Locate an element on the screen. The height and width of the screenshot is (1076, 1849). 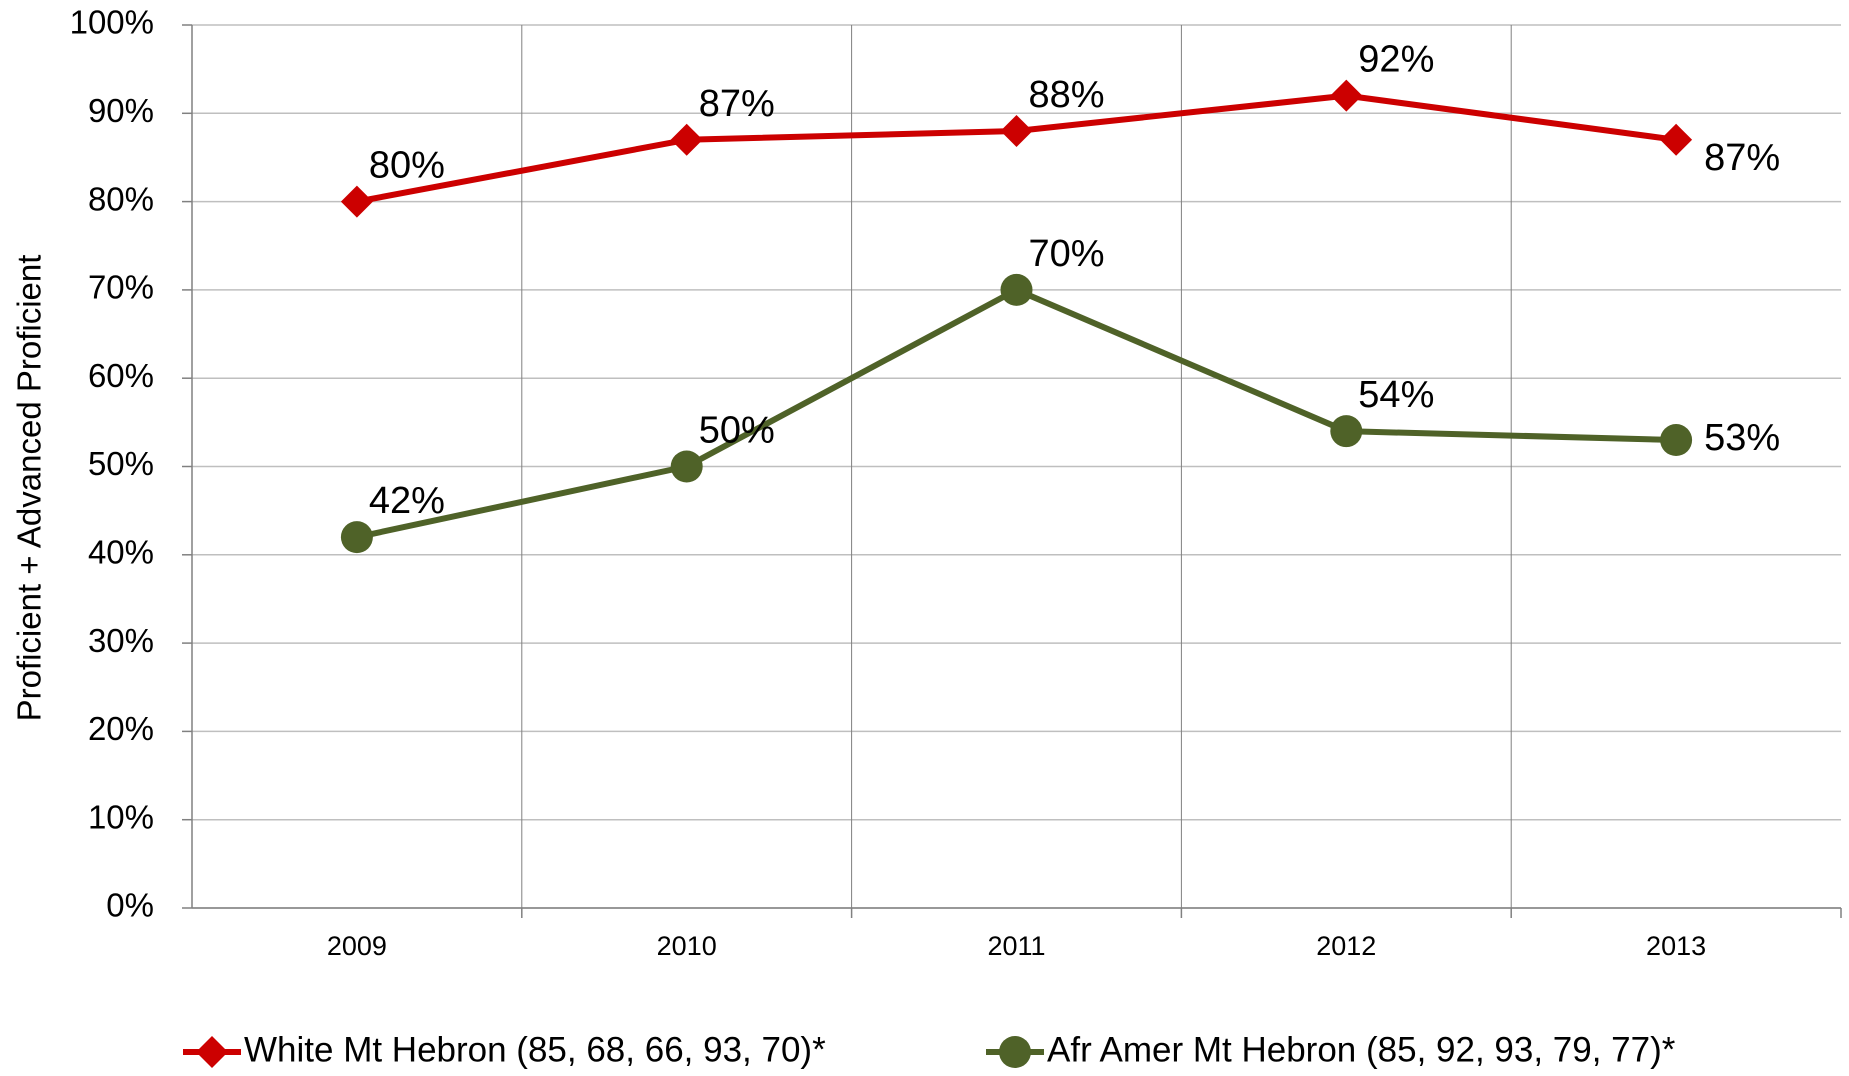
y-tick-label: 40% is located at coordinates (121, 552).